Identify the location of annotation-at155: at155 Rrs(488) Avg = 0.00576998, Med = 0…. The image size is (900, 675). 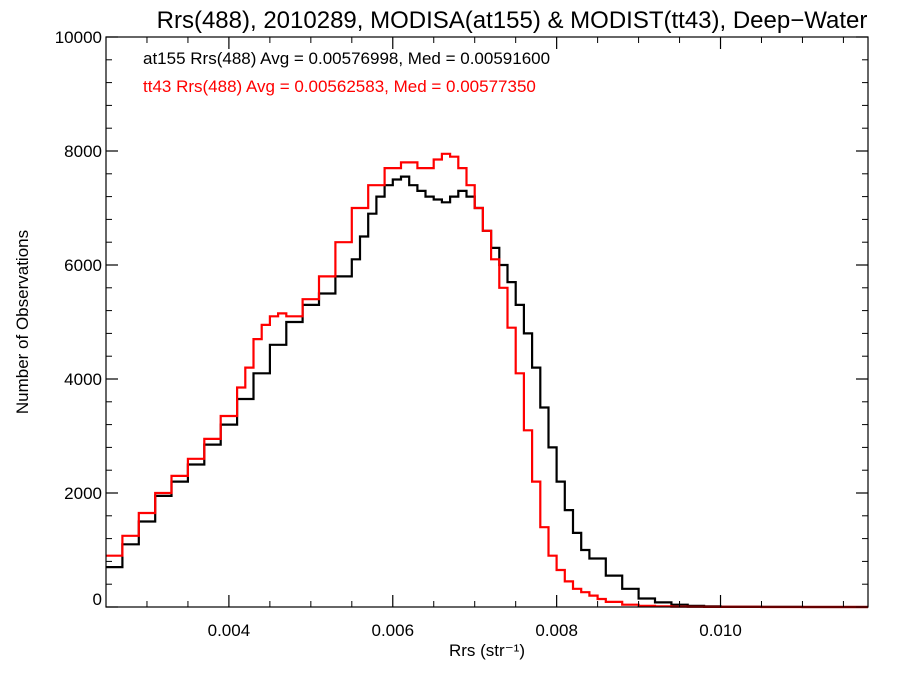
(346, 58).